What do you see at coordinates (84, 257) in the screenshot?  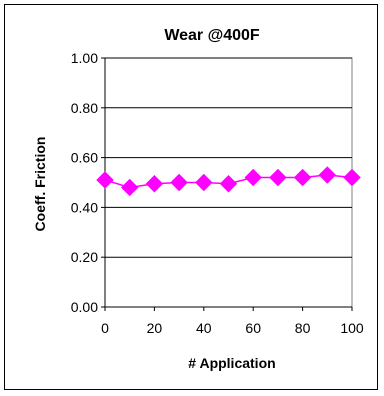 I see `y-tick-label: 0.20` at bounding box center [84, 257].